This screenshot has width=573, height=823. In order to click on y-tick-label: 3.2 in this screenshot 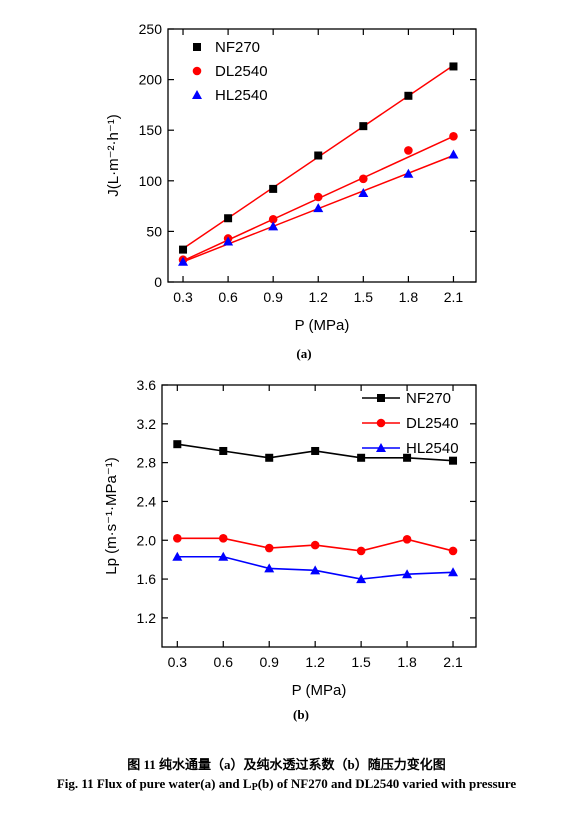, I will do `click(147, 424)`.